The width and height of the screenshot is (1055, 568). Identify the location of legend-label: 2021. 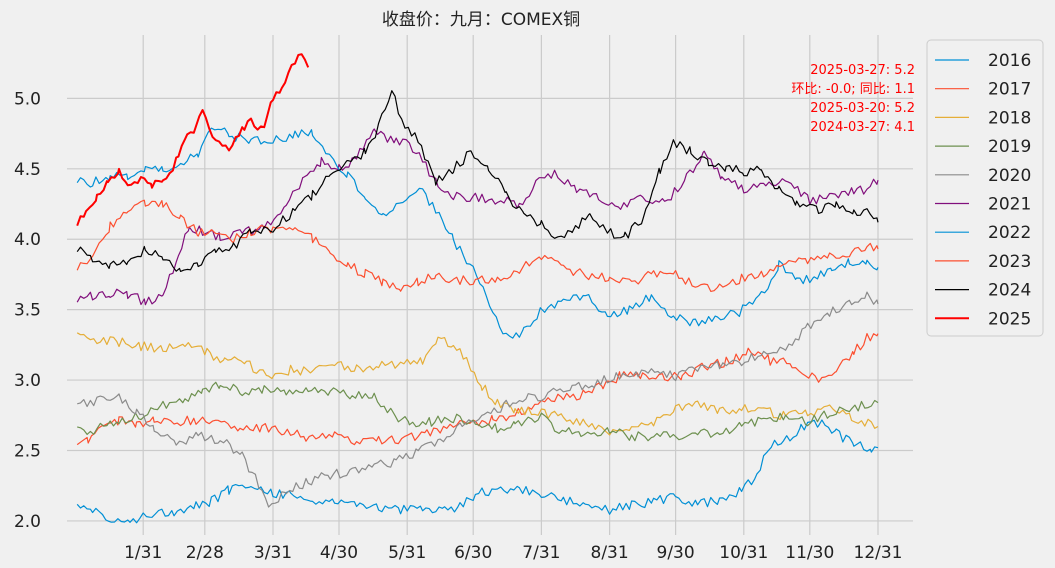
(1009, 205).